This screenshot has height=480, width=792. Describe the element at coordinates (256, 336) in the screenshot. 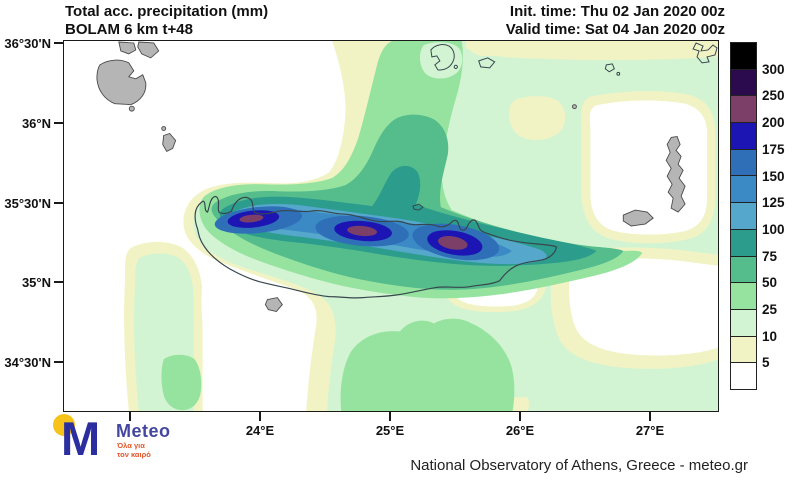

I see `white-hole-southwest` at that location.